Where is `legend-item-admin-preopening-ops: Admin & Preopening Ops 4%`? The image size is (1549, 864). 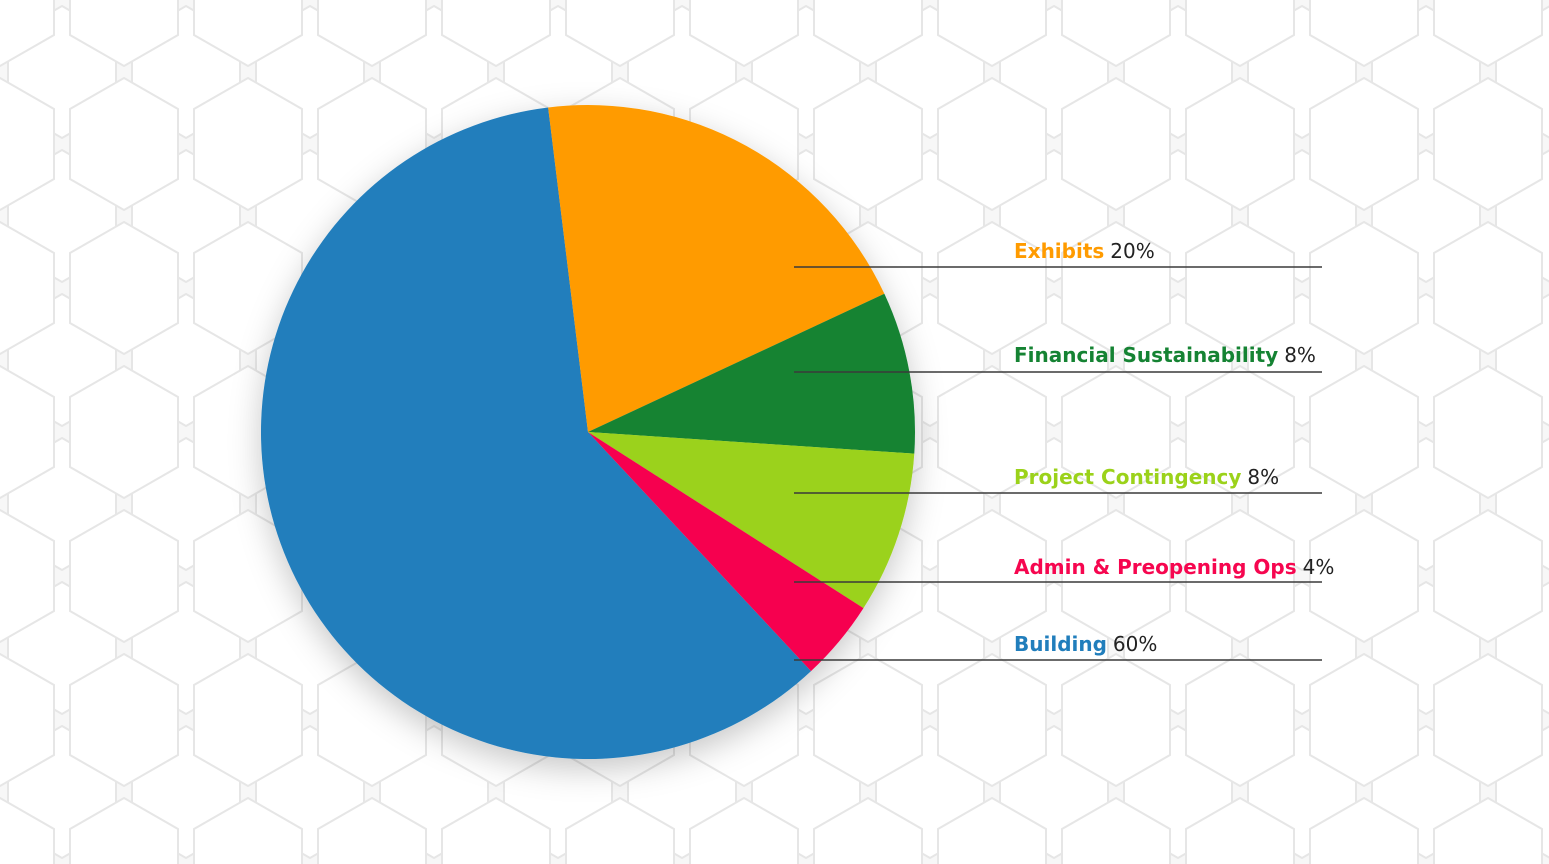 legend-item-admin-preopening-ops: Admin & Preopening Ops 4% is located at coordinates (1064, 569).